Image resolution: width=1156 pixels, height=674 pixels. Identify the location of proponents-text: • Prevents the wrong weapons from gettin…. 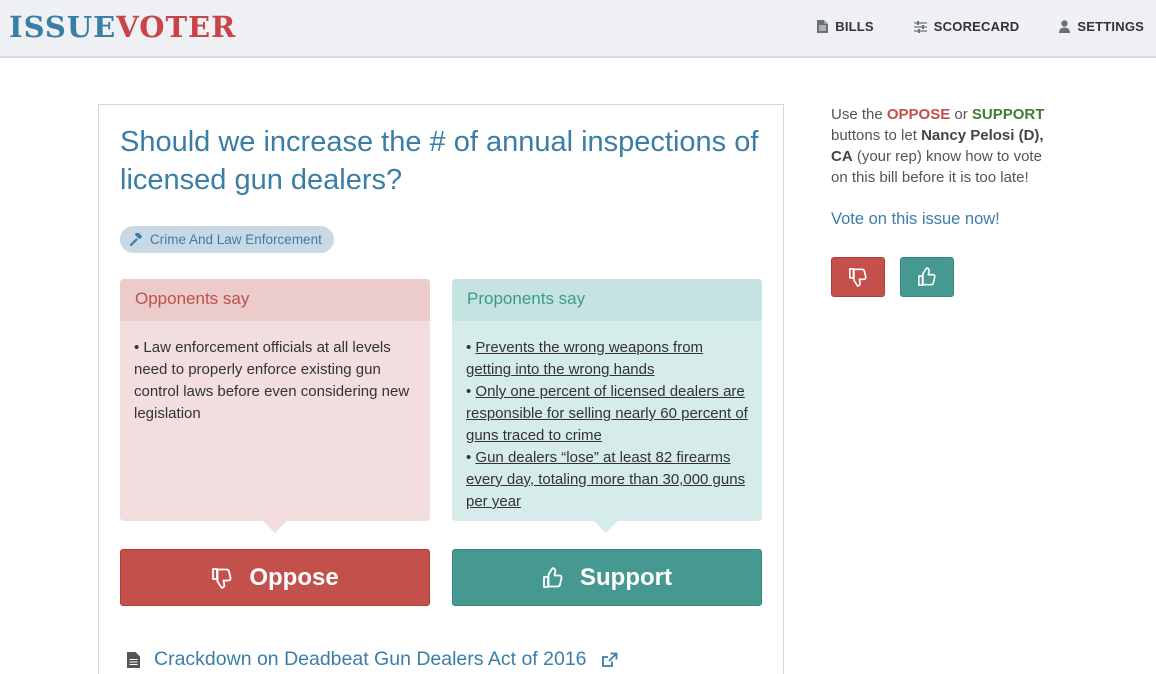
(607, 425).